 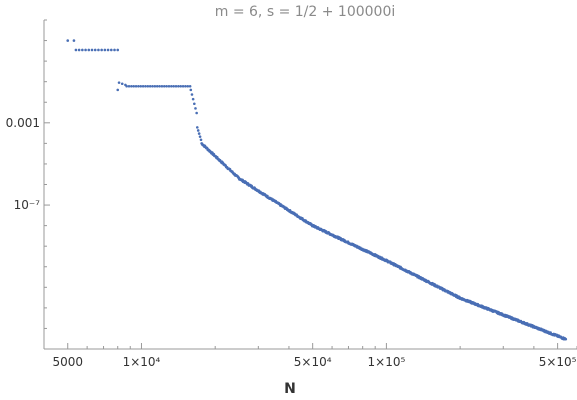 What do you see at coordinates (313, 362) in the screenshot?
I see `x-tick-label: 5×10⁴` at bounding box center [313, 362].